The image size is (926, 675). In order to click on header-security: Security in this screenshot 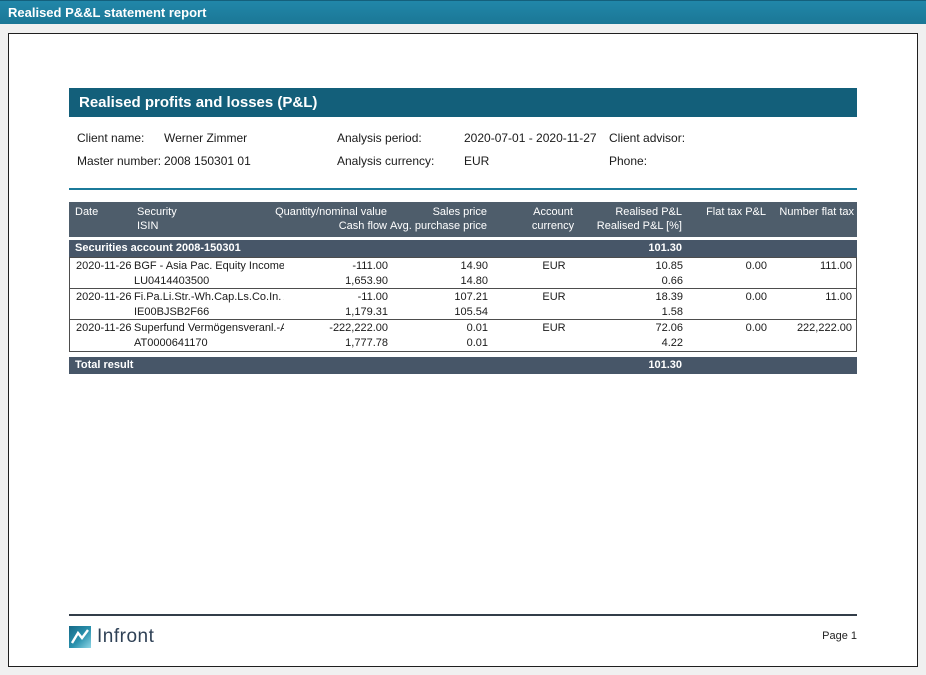, I will do `click(157, 212)`.